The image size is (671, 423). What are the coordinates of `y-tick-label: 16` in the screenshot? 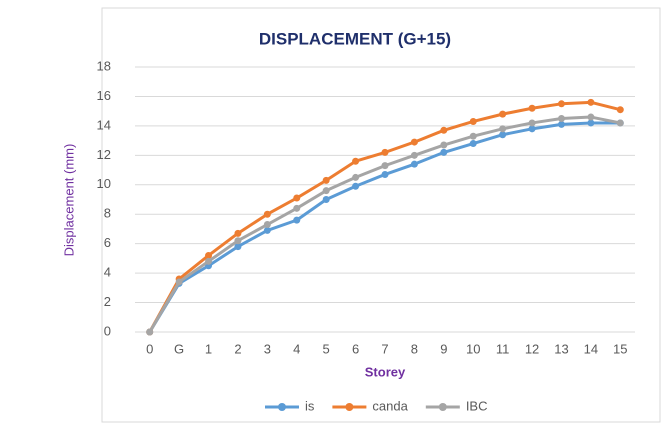 It's located at (104, 95).